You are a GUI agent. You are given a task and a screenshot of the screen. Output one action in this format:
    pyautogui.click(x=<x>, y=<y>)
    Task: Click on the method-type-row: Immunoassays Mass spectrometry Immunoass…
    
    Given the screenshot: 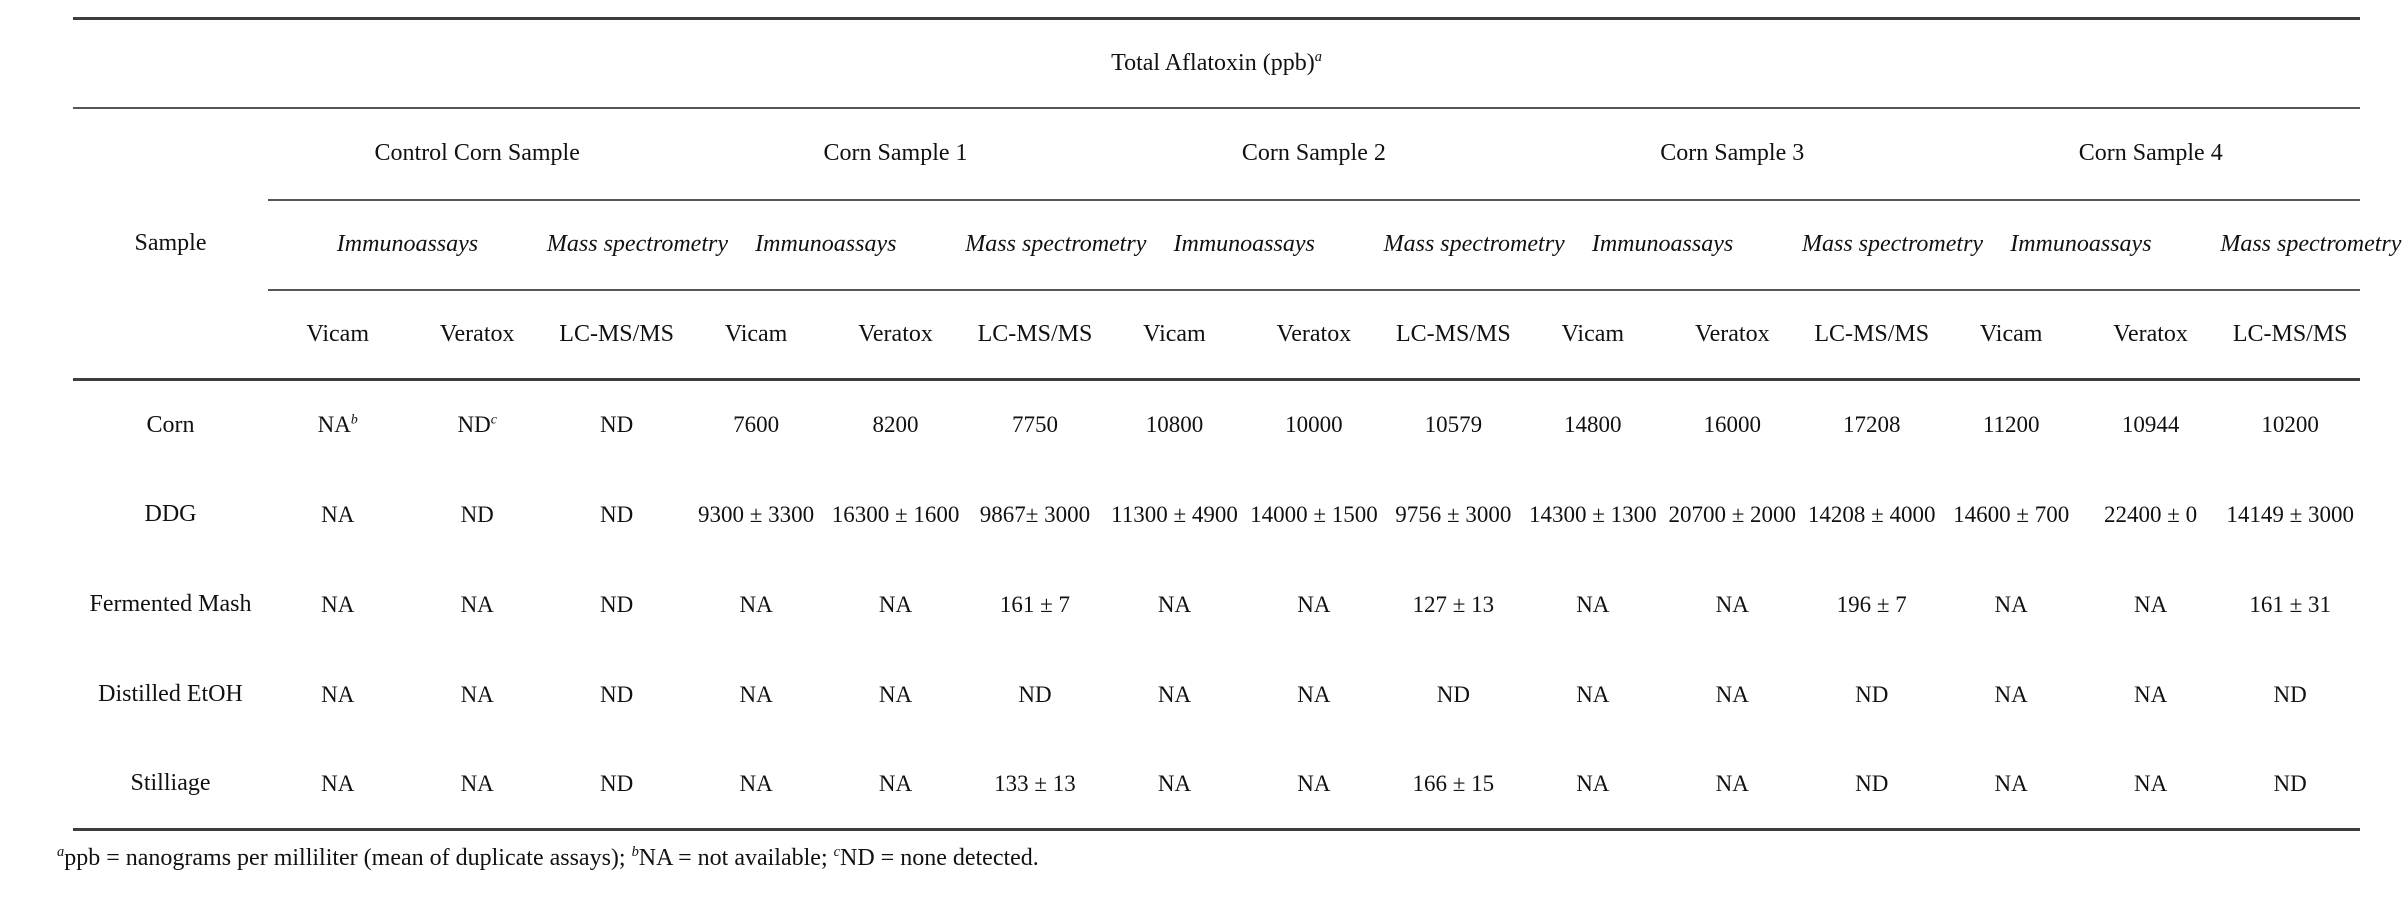 What is the action you would take?
    pyautogui.click(x=1237, y=245)
    